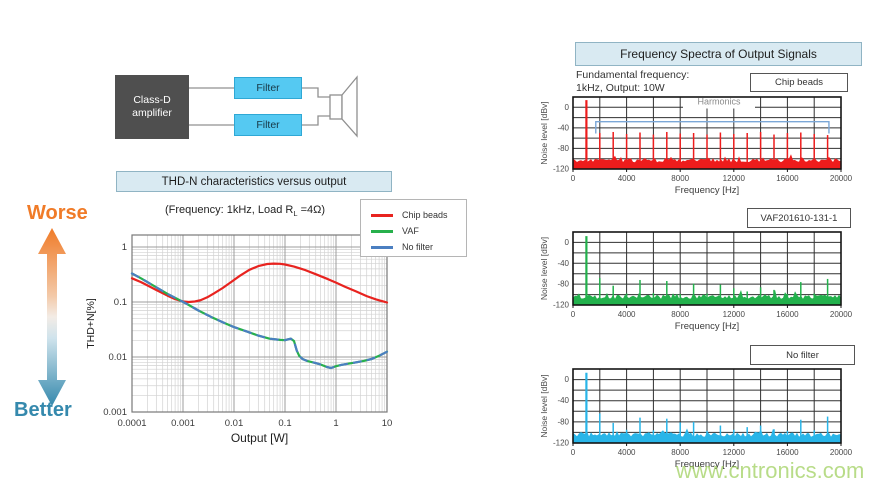  What do you see at coordinates (799, 218) in the screenshot?
I see `spectrum-label-vaf: VAF201610-131-1` at bounding box center [799, 218].